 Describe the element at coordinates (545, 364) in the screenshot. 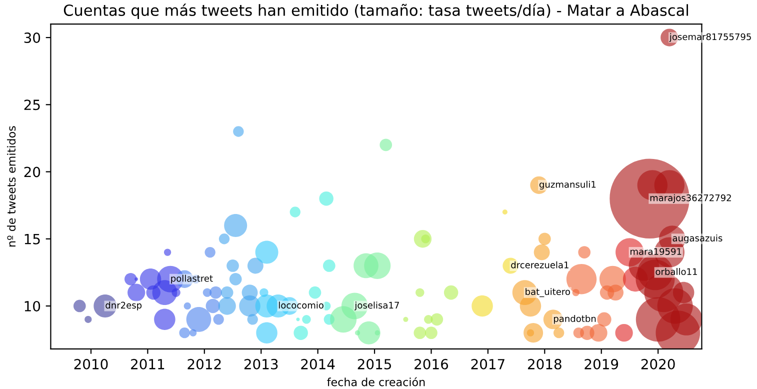

I see `x-tick-label: 2018` at that location.